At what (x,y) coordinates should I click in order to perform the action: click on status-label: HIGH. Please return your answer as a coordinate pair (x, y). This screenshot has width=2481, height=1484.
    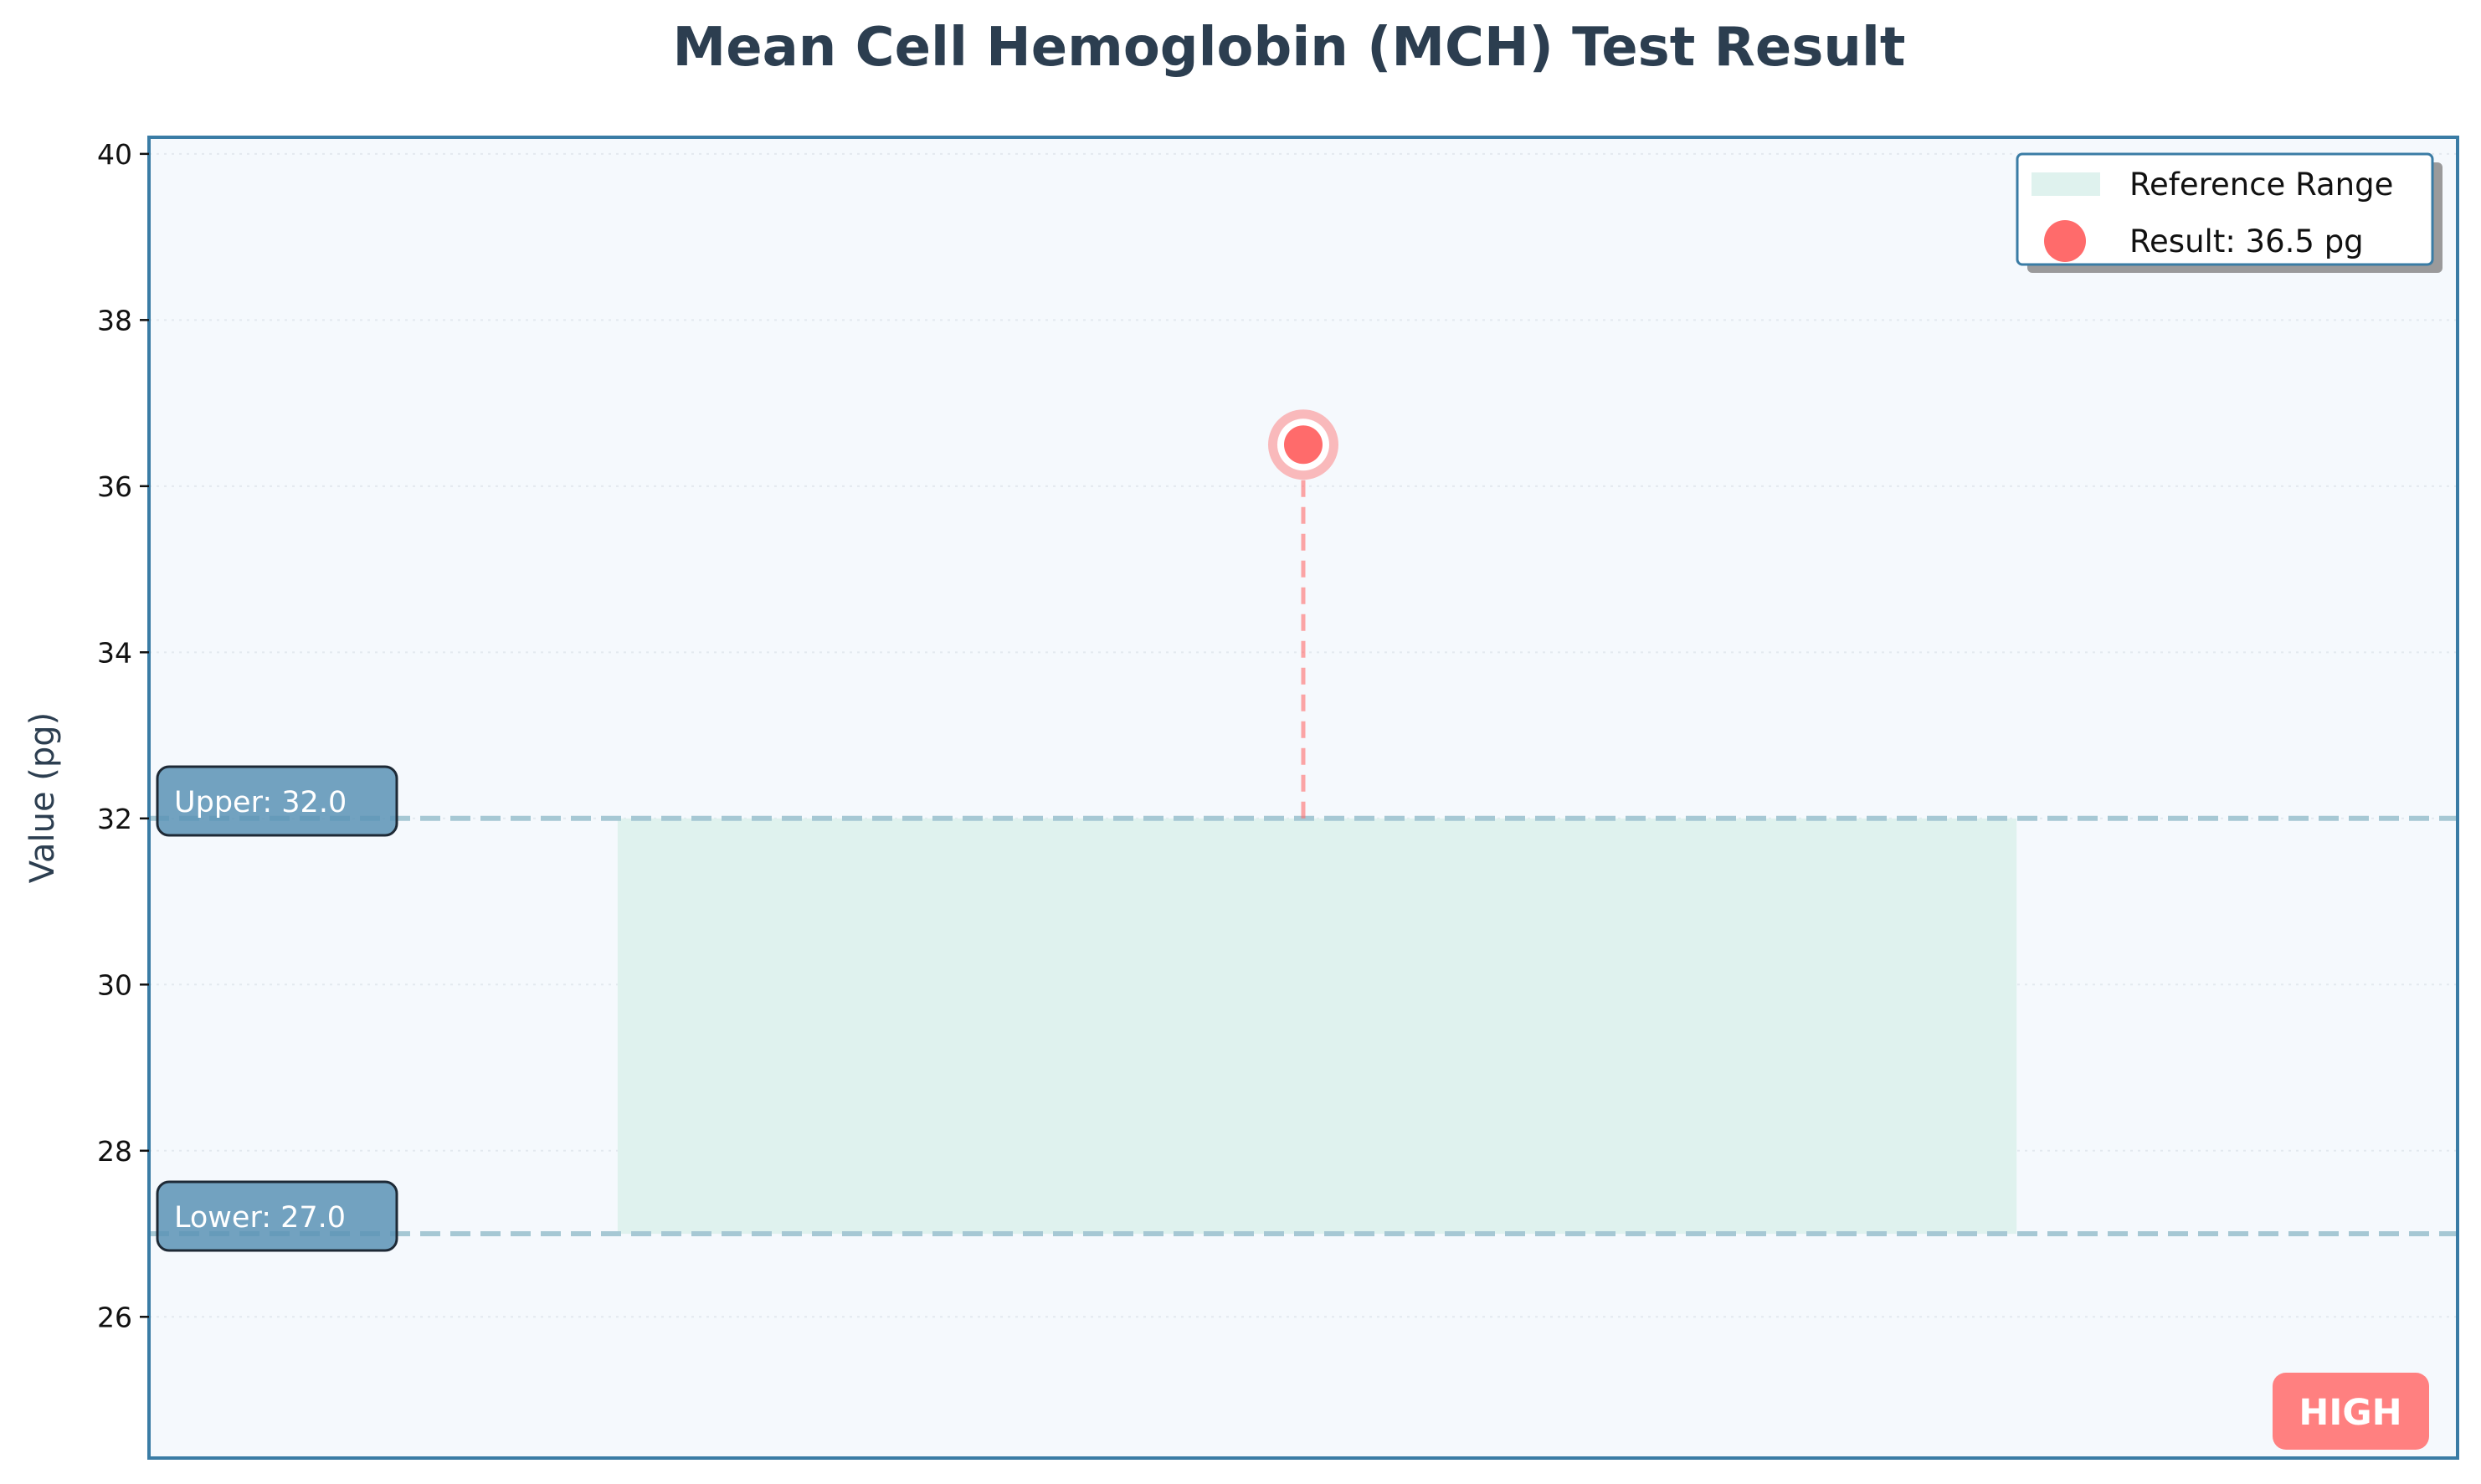
    Looking at the image, I should click on (2350, 1413).